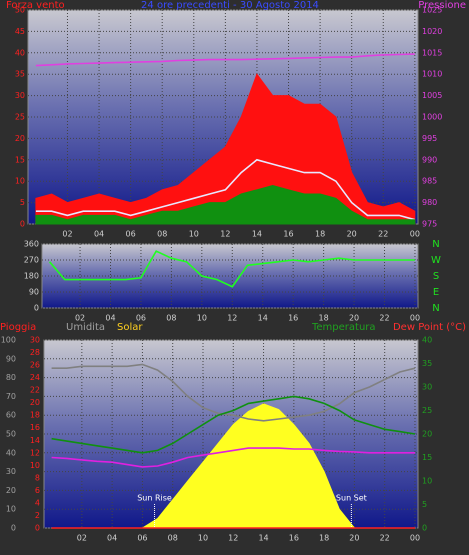 The image size is (469, 555). Describe the element at coordinates (429, 181) in the screenshot. I see `y-tick-label: 985` at that location.